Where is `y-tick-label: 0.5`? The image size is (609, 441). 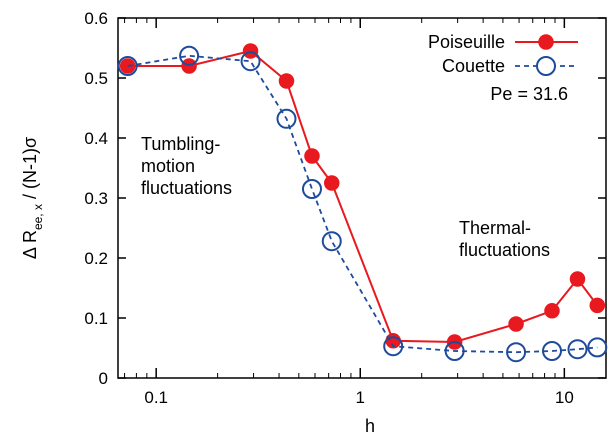
y-tick-label: 0.5 is located at coordinates (96, 78).